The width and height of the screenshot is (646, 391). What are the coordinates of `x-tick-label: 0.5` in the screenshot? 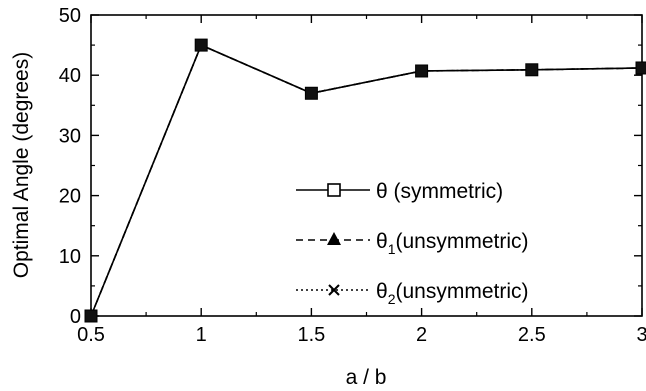 It's located at (91, 335).